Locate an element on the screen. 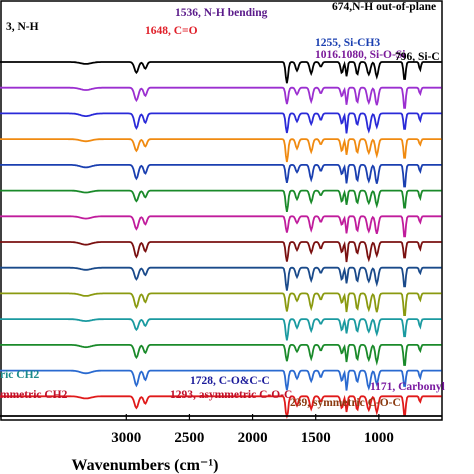 The height and width of the screenshot is (474, 474). annotation-label: 1536, N-H bending is located at coordinates (221, 13).